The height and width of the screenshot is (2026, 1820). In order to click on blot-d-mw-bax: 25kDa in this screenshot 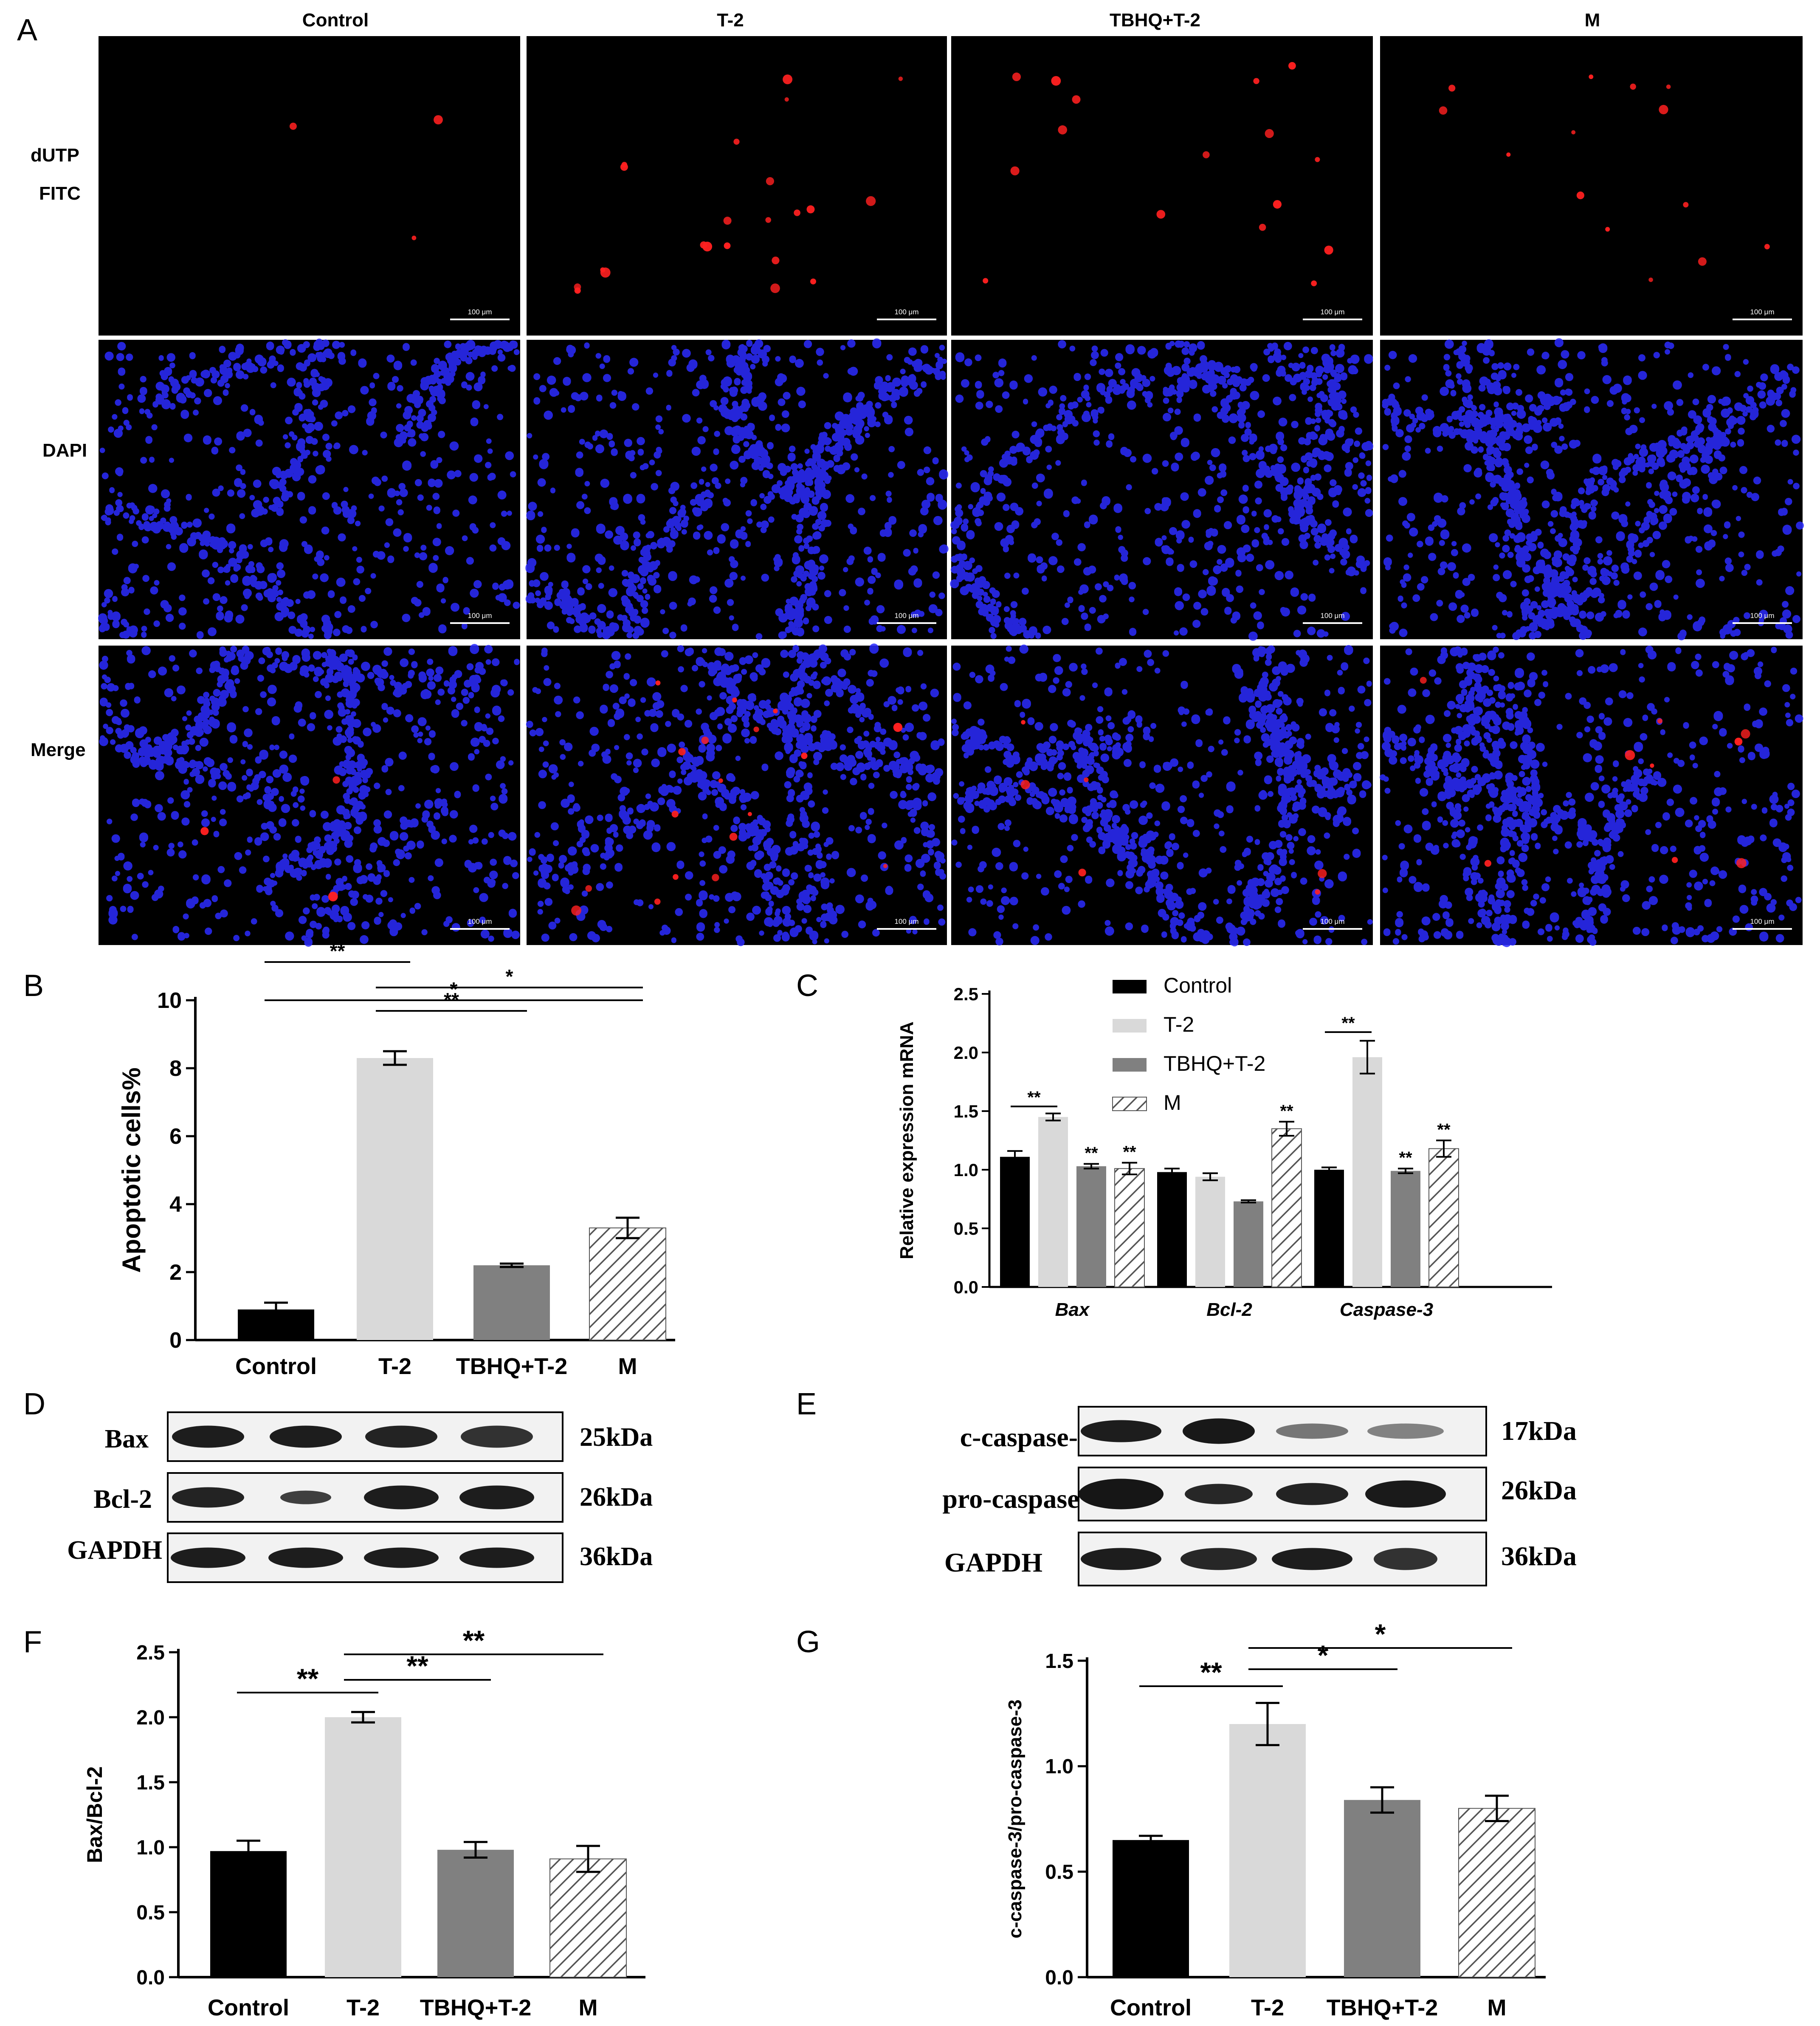, I will do `click(616, 1437)`.